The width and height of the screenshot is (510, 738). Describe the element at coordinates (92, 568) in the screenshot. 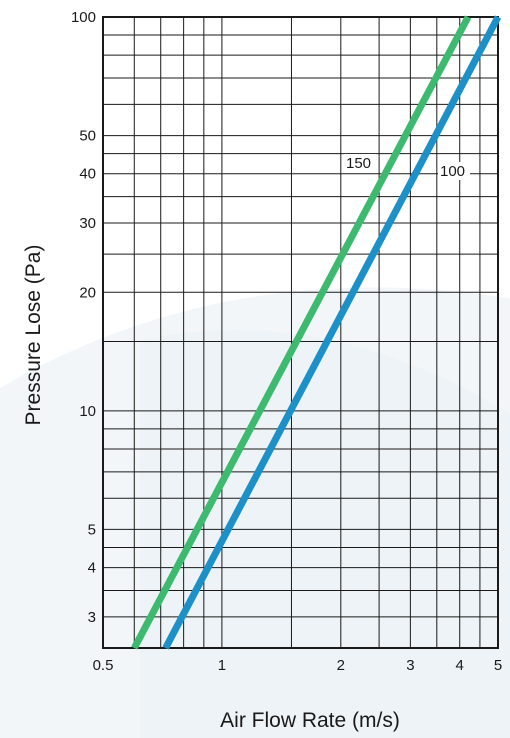

I see `y-tick-label: 4` at that location.